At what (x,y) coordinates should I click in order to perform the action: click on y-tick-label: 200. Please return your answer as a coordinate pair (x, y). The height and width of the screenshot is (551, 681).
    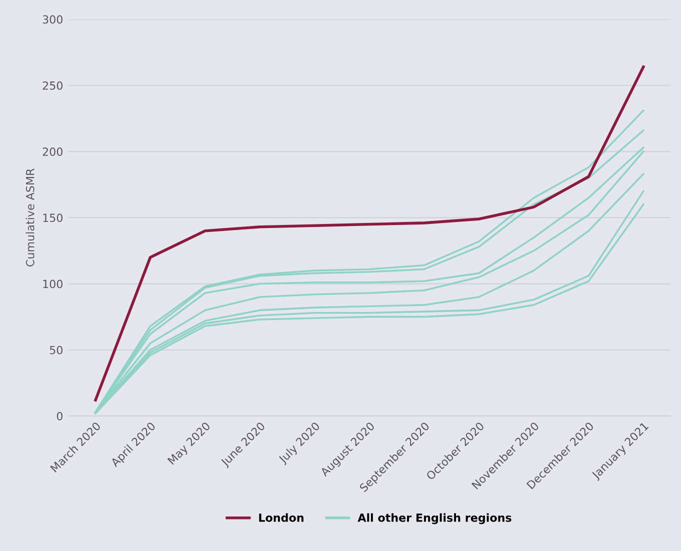
    Looking at the image, I should click on (52, 152).